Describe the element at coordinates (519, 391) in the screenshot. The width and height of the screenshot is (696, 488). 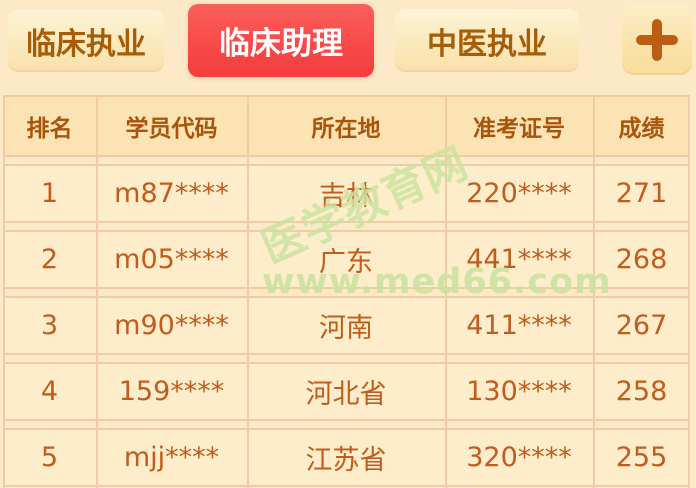
I see `cell-ticket-number: 130****` at that location.